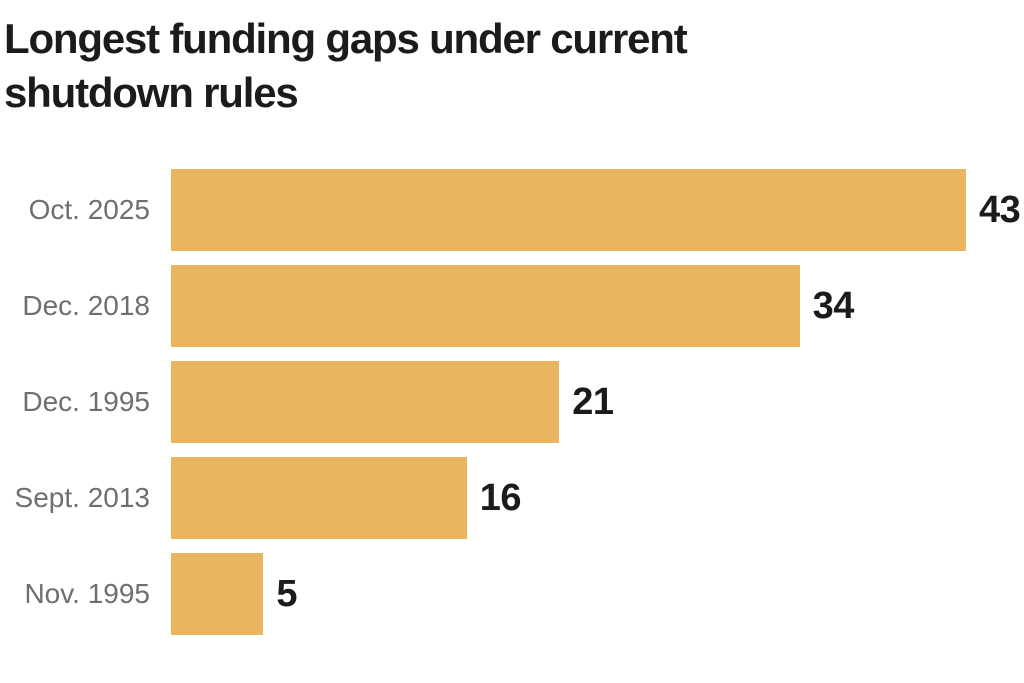 This screenshot has height=683, width=1024. Describe the element at coordinates (287, 593) in the screenshot. I see `value-label: 5` at that location.